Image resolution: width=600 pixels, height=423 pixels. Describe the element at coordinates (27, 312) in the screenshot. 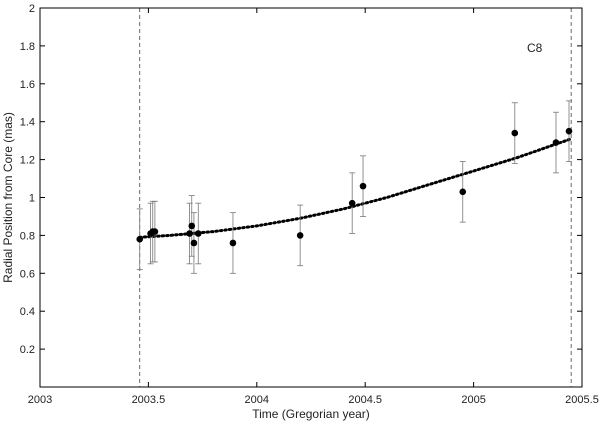

I see `y-tick-label: 0.4` at that location.